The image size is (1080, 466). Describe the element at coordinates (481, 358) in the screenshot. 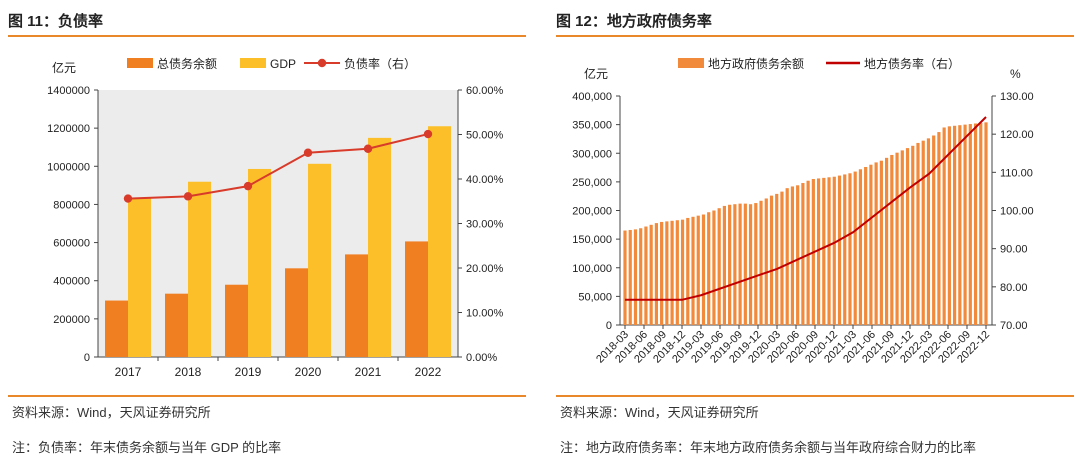

I see `right-tick-label: 0.00%` at that location.